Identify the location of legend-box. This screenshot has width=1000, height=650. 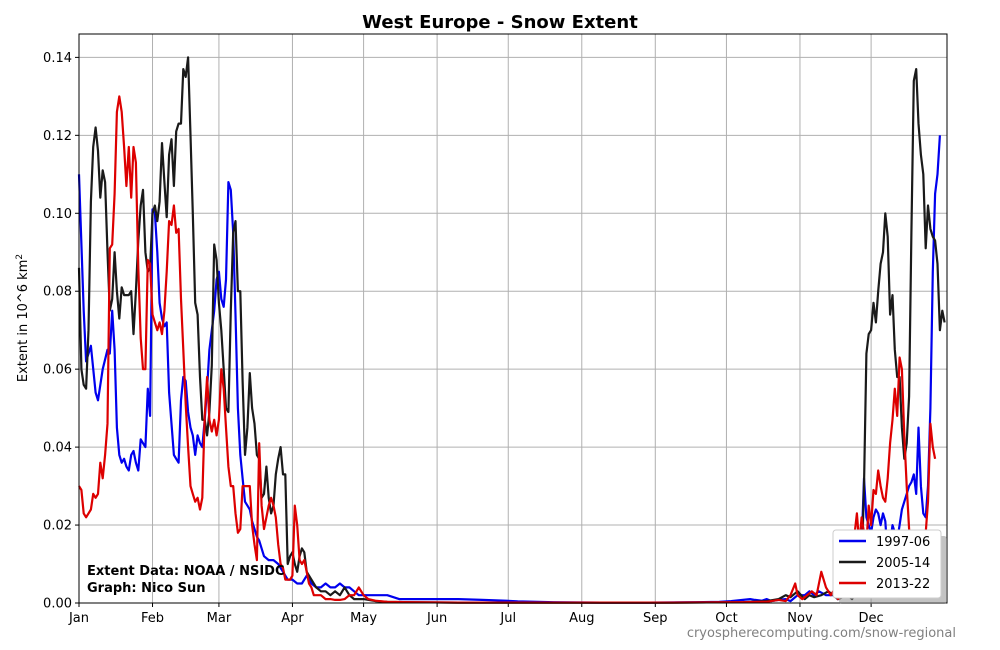
(887, 564).